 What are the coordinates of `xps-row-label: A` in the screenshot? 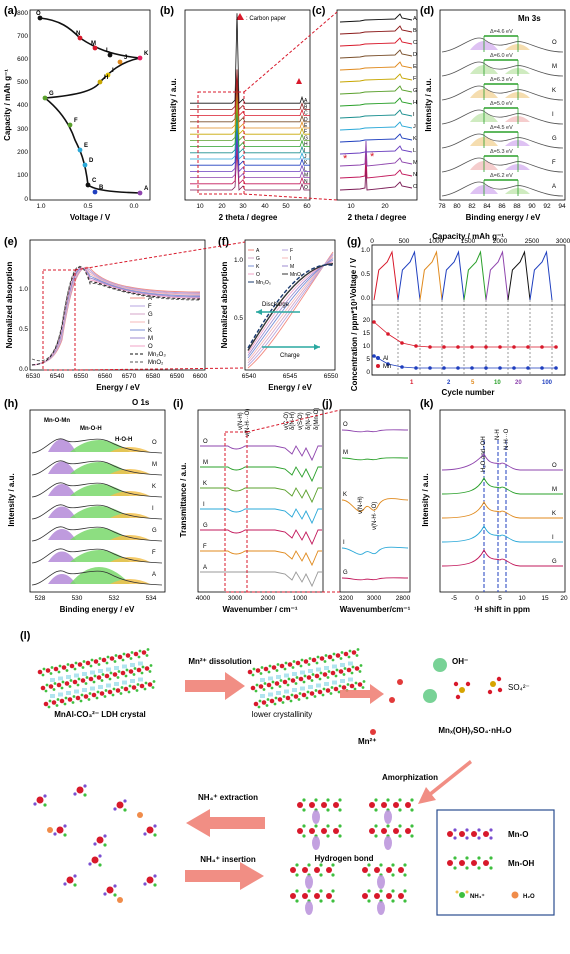 It's located at (554, 187).